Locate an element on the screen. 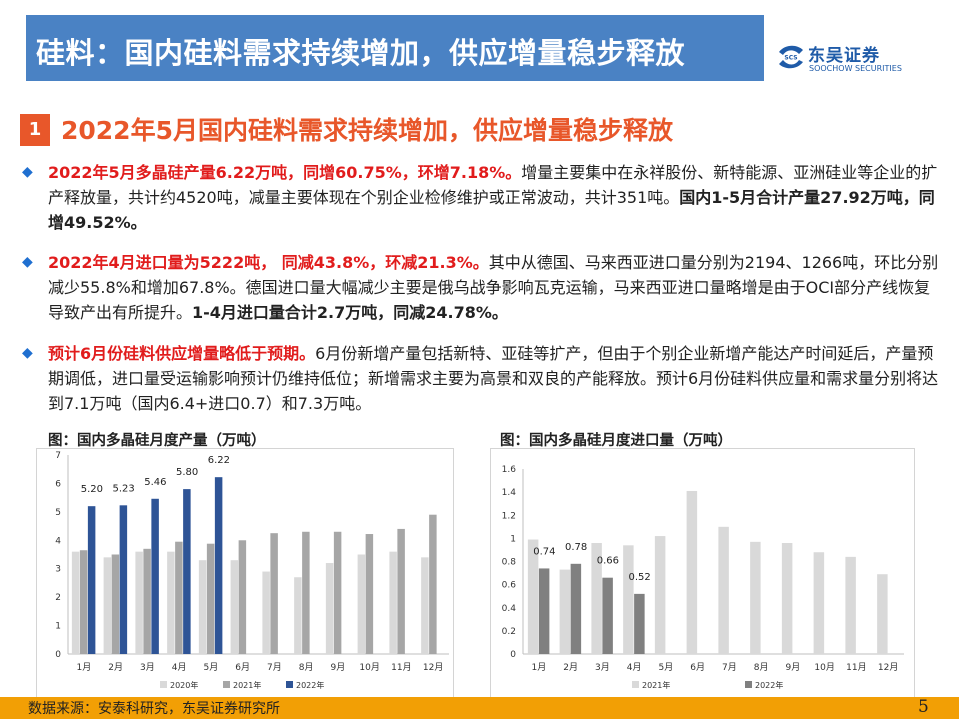  y-tick-label: 4 is located at coordinates (58, 541).